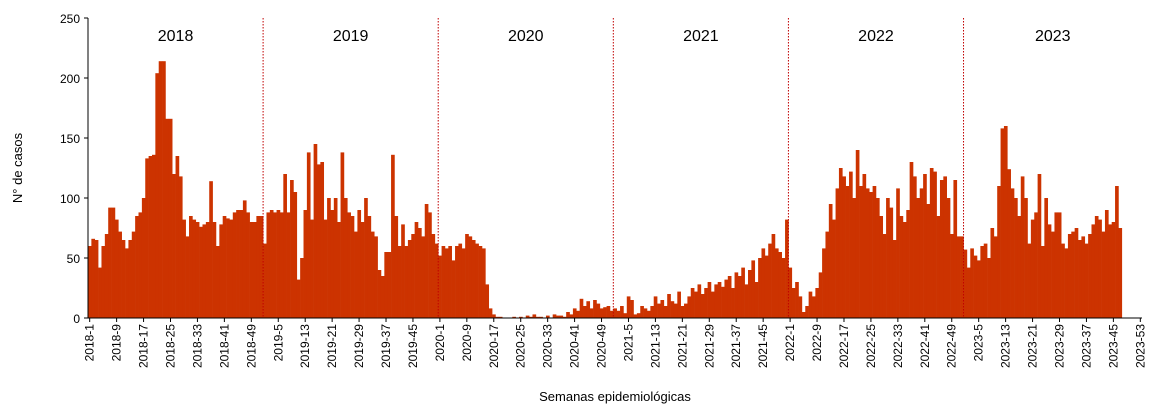 The width and height of the screenshot is (1157, 407). I want to click on year-label: 2022, so click(876, 36).